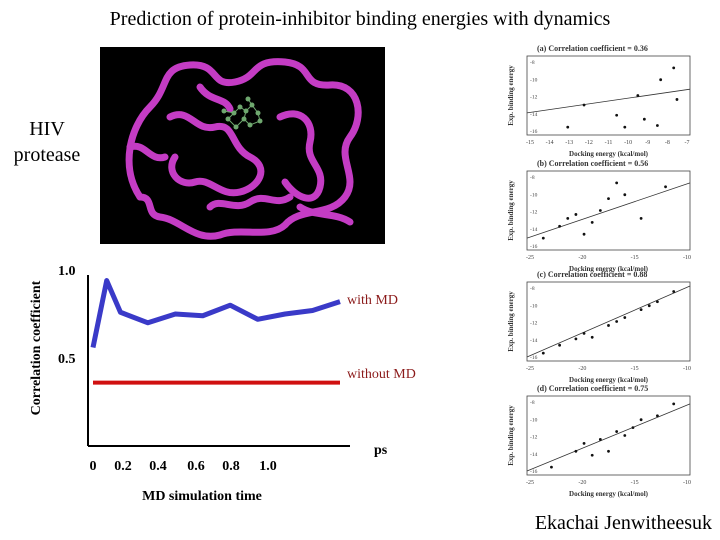 This screenshot has height=540, width=720. What do you see at coordinates (687, 143) in the screenshot?
I see `scatter-x-tick: -7` at bounding box center [687, 143].